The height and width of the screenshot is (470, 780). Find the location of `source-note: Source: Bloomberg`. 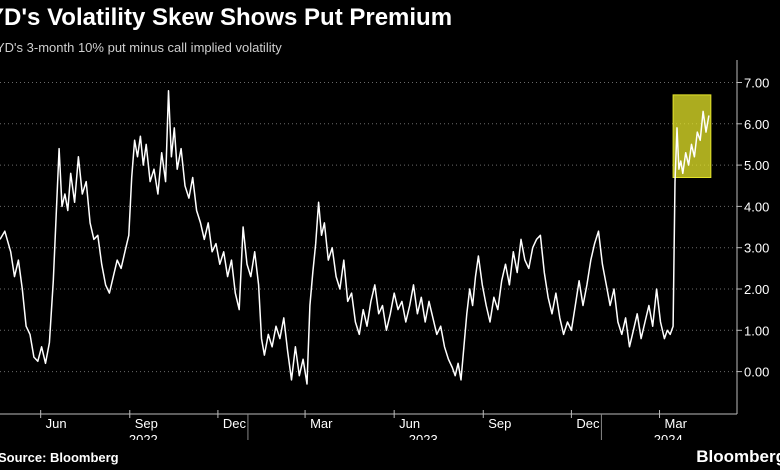

source-note: Source: Bloomberg is located at coordinates (59, 457).